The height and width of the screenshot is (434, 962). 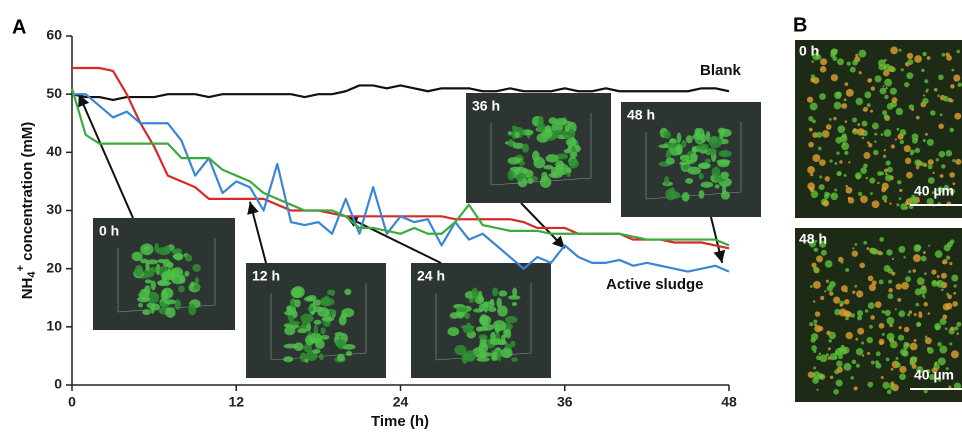 I want to click on inset-box, so click(x=166, y=275).